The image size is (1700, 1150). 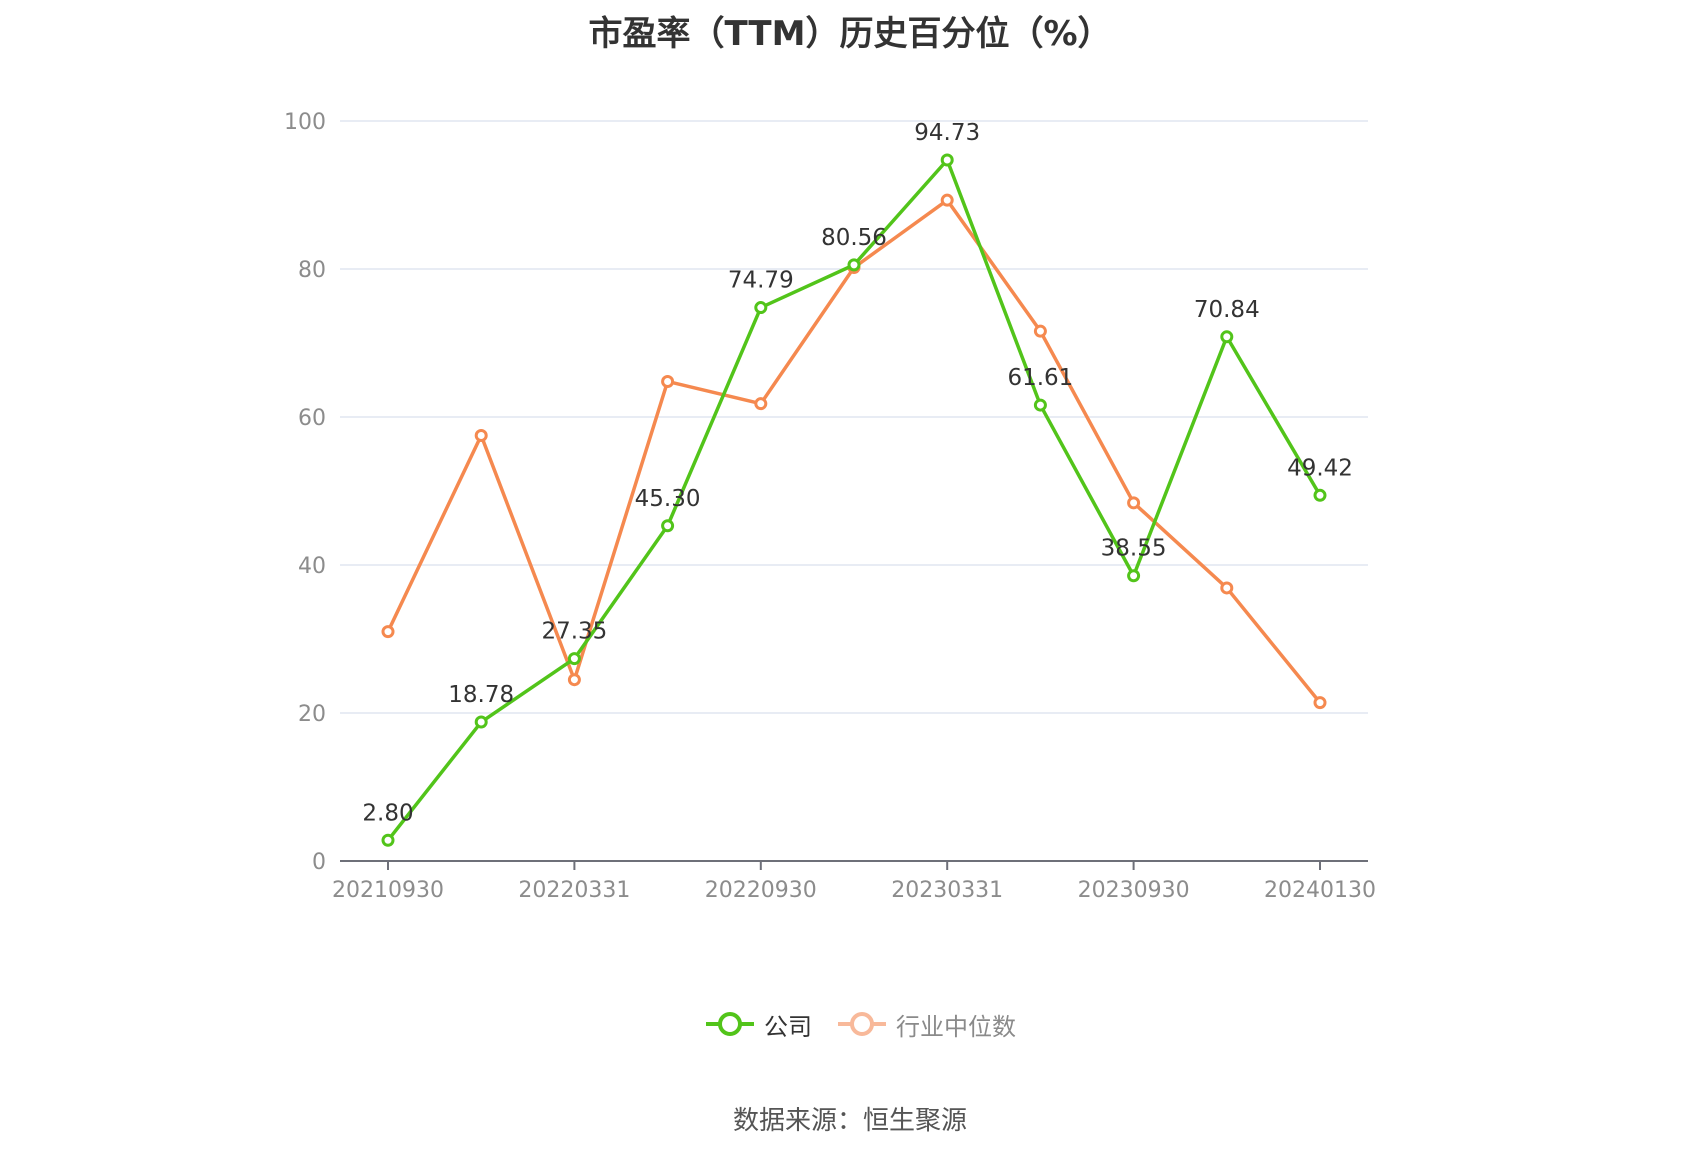 I want to click on chart-title: 市盈率（TTM）历史百分位（%）, so click(x=850, y=34).